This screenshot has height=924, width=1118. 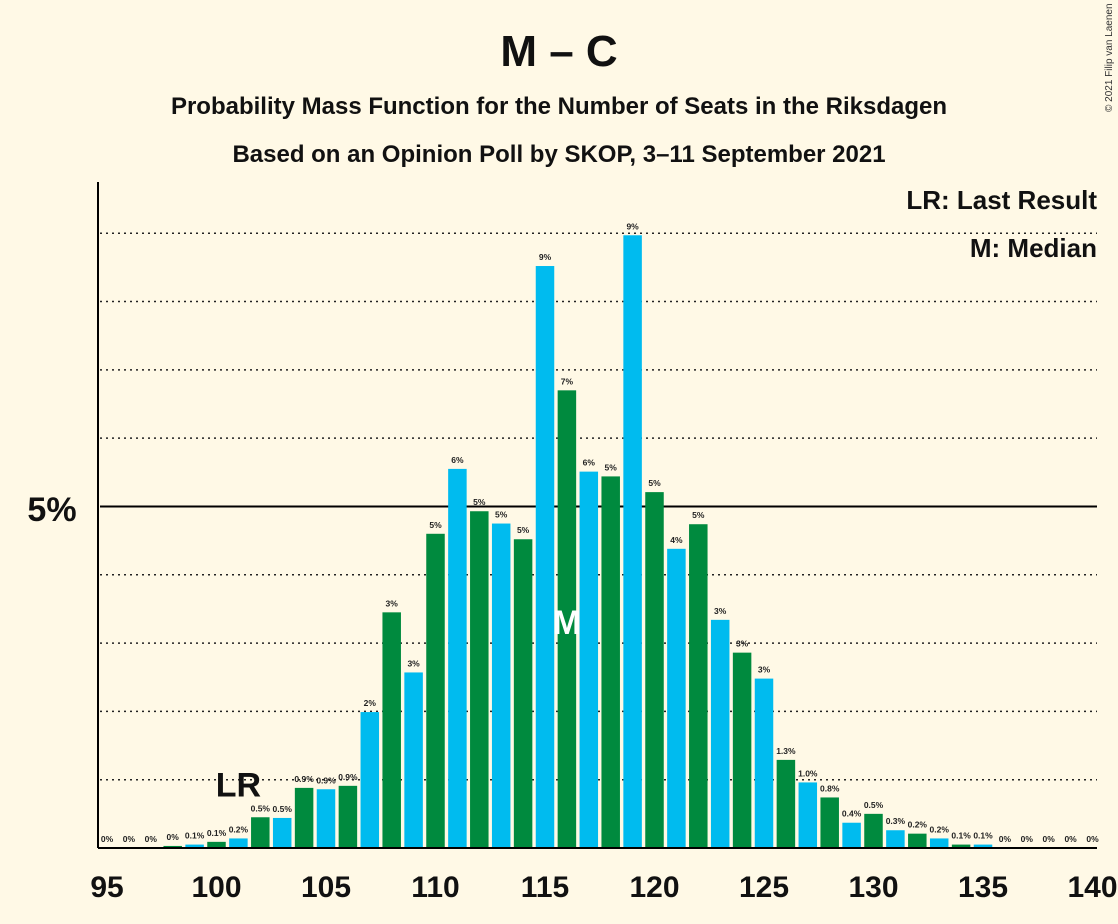 What do you see at coordinates (326, 780) in the screenshot?
I see `bar-label-seat-106: 0.9%` at bounding box center [326, 780].